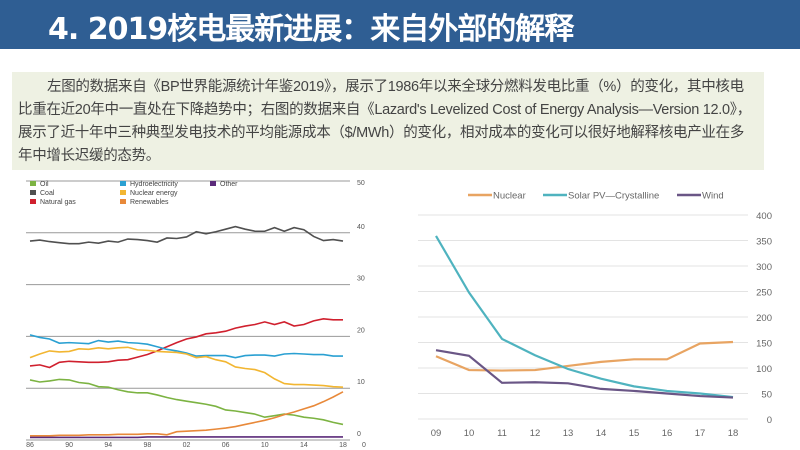  What do you see at coordinates (667, 433) in the screenshot?
I see `x-tick-label: 16` at bounding box center [667, 433].